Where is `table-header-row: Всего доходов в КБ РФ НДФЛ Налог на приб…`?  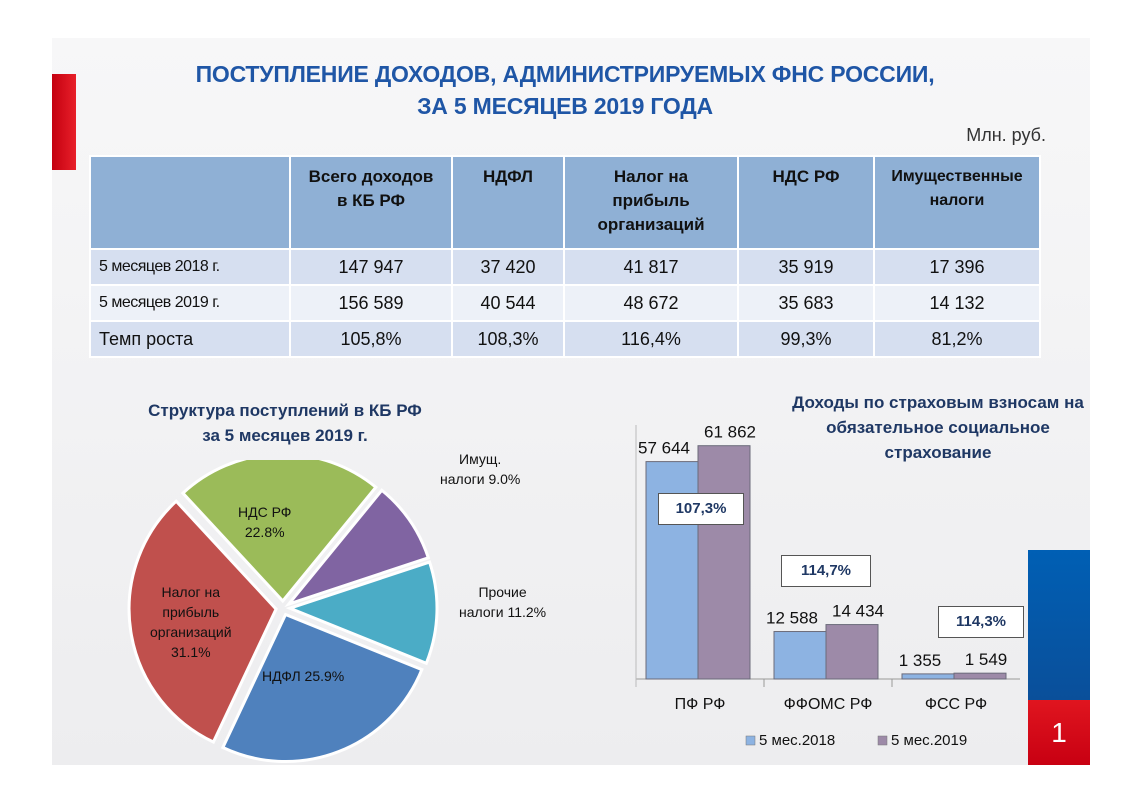 table-header-row: Всего доходов в КБ РФ НДФЛ Налог на приб… is located at coordinates (565, 202).